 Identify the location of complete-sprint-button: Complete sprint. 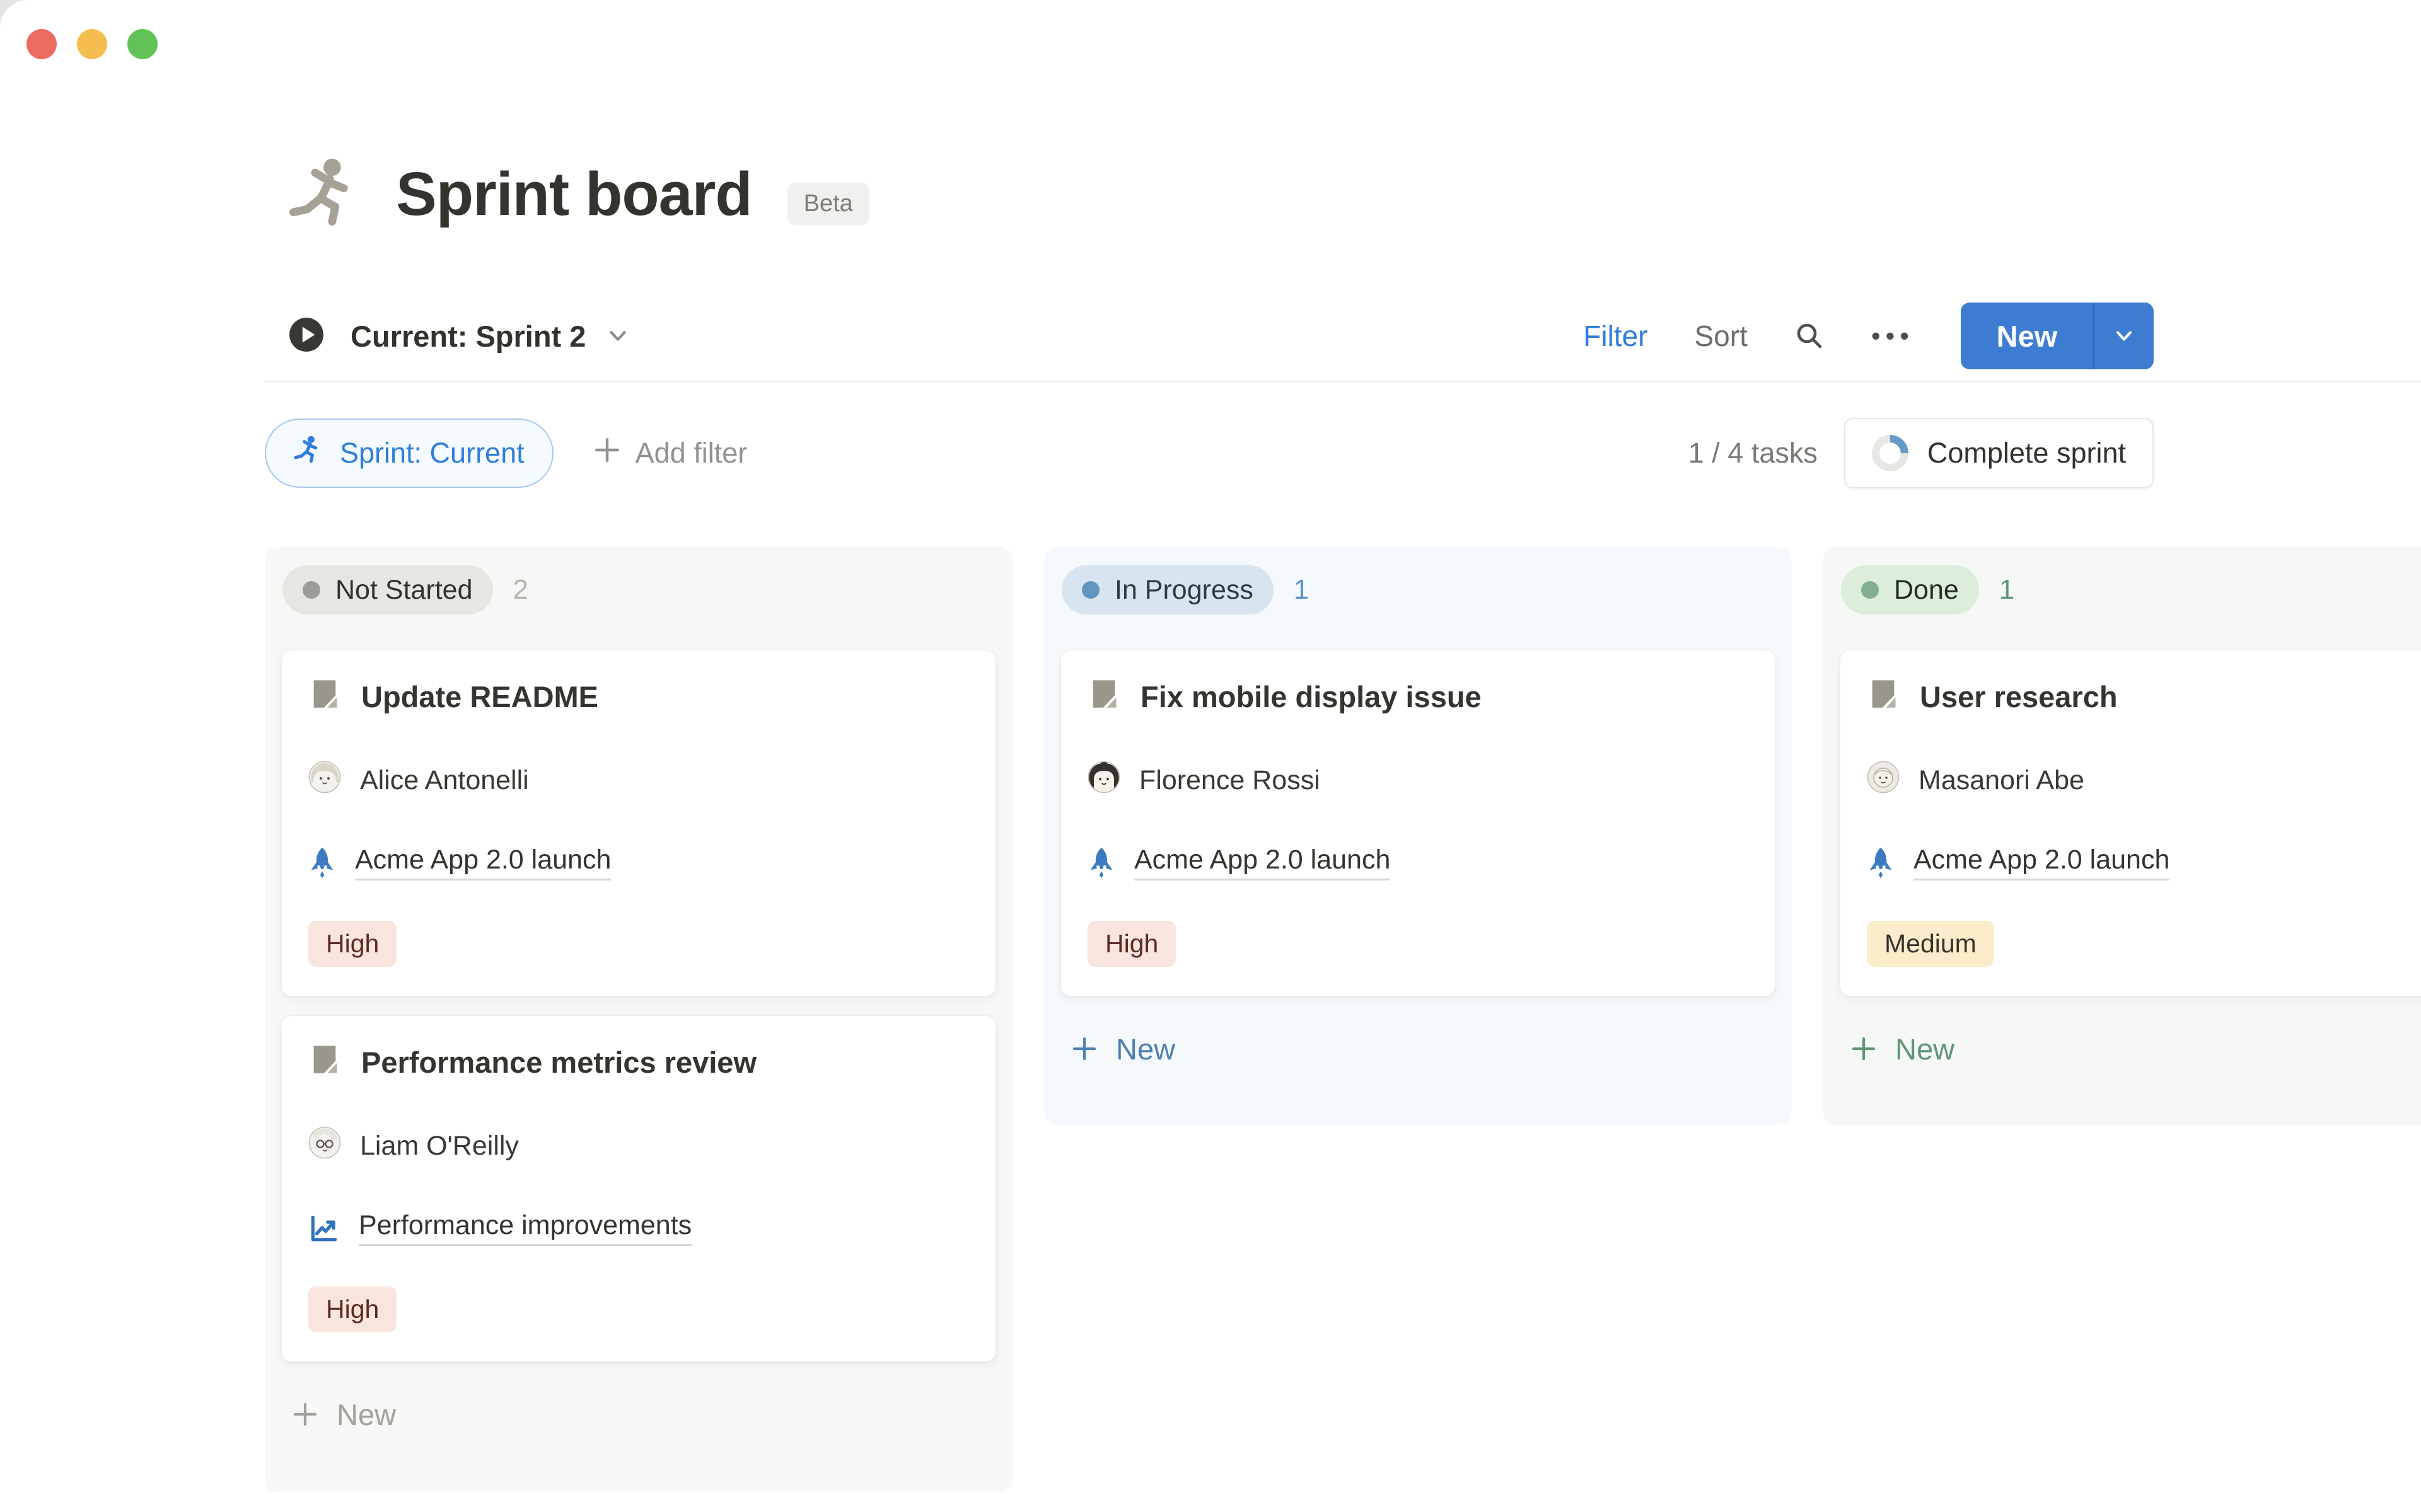
(1999, 453).